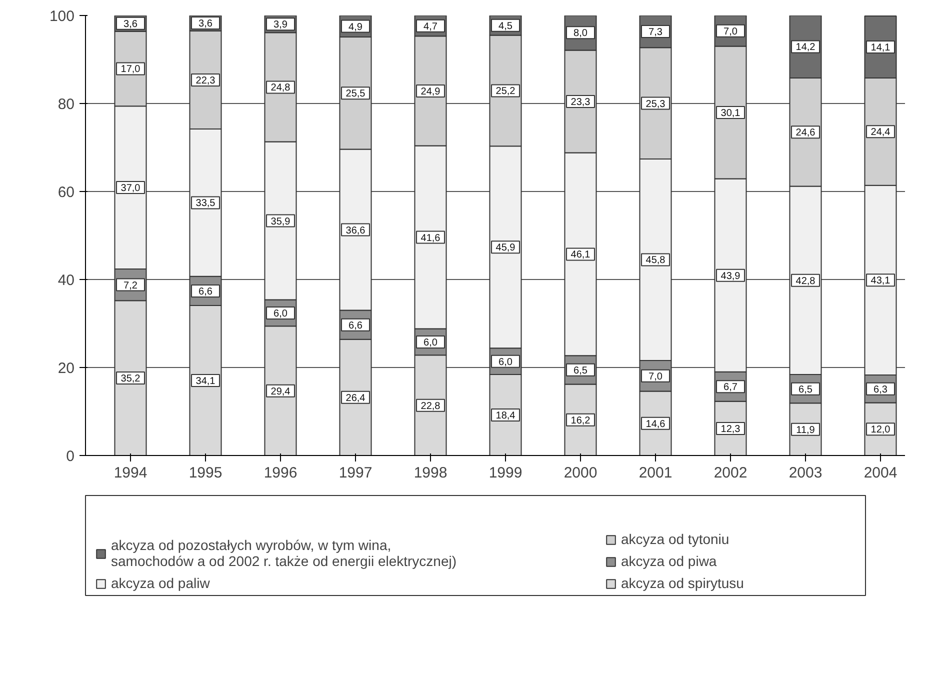 The image size is (951, 673). Describe the element at coordinates (506, 92) in the screenshot. I see `data-label: 25,2` at that location.